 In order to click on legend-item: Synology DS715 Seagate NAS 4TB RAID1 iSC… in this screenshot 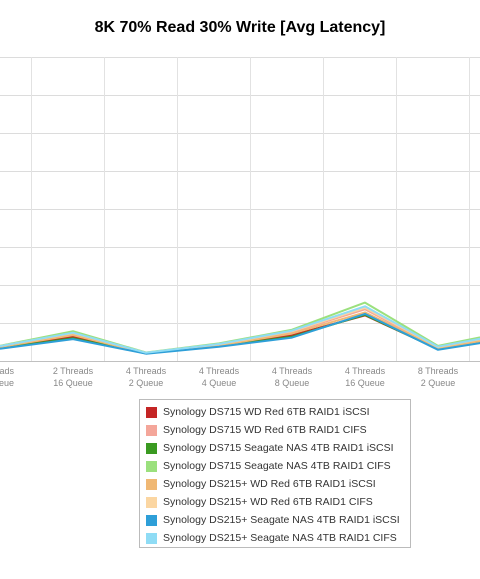, I will do `click(275, 448)`.